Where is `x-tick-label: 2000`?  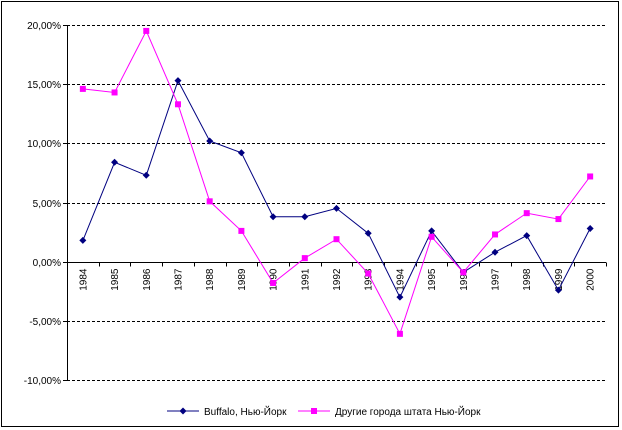
x-tick-label: 2000 is located at coordinates (591, 279).